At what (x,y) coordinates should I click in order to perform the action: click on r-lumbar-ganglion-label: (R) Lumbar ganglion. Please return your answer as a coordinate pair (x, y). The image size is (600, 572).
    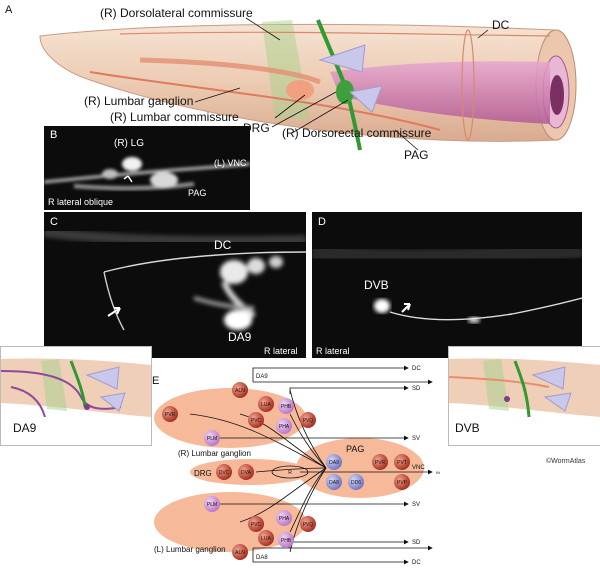
    Looking at the image, I should click on (214, 453).